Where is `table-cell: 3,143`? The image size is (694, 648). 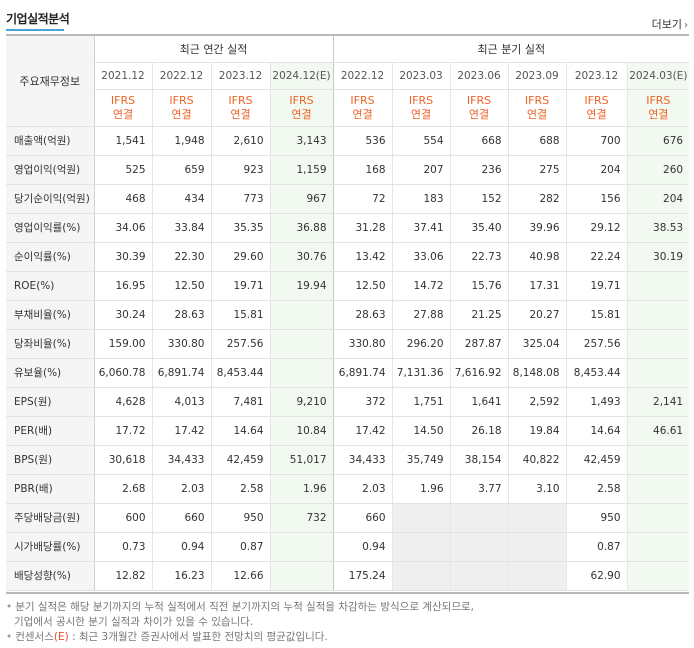 table-cell: 3,143 is located at coordinates (301, 140).